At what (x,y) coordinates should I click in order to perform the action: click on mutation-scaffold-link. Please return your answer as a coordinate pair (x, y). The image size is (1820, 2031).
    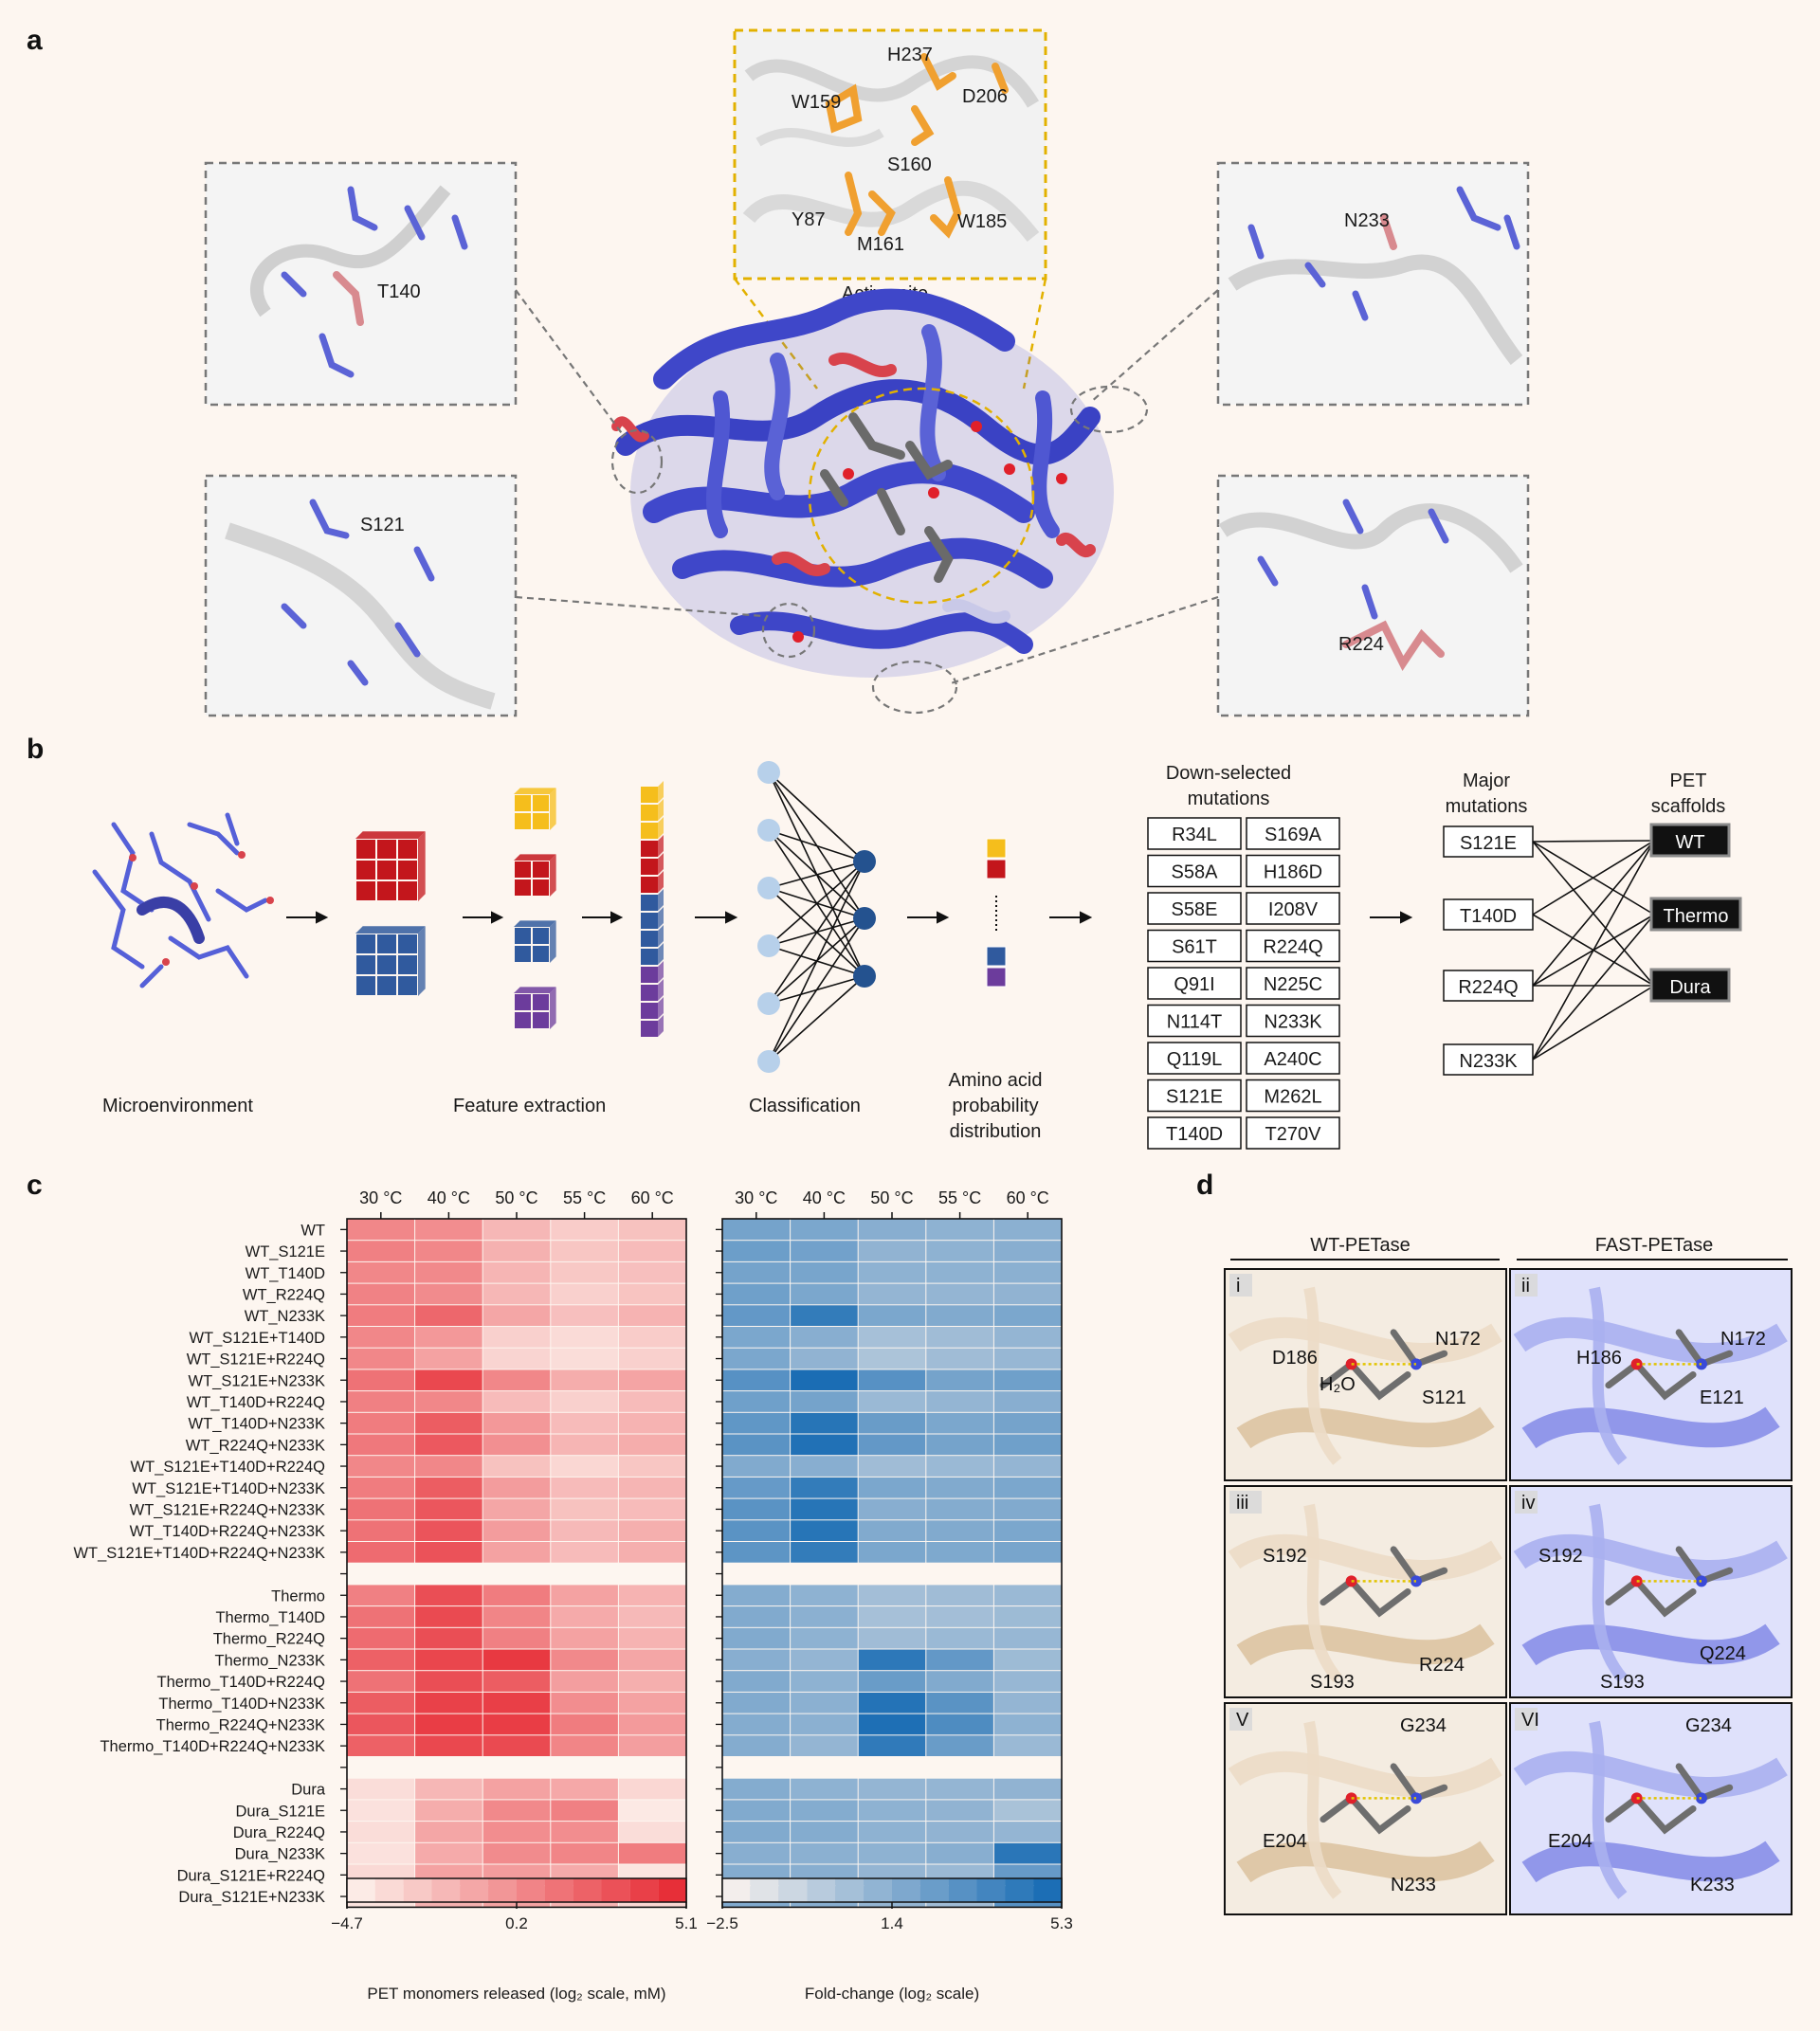
    Looking at the image, I should click on (1593, 878).